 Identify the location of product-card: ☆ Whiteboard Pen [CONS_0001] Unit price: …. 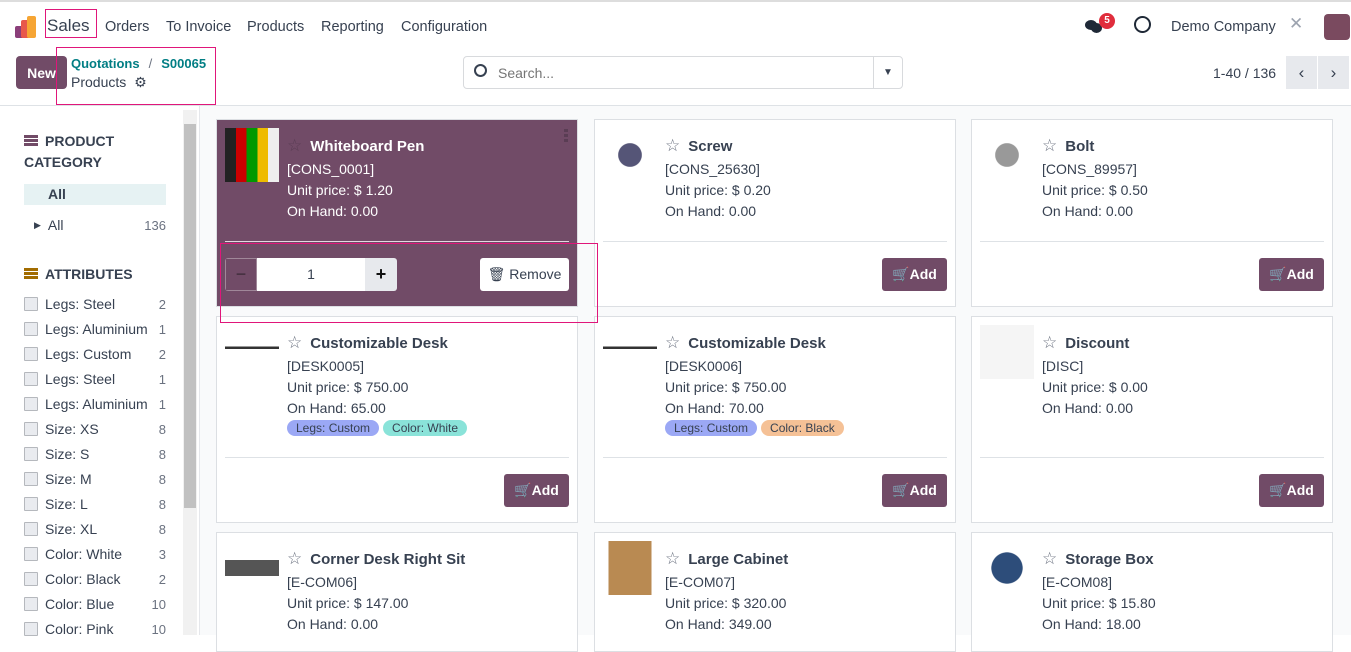
(397, 213).